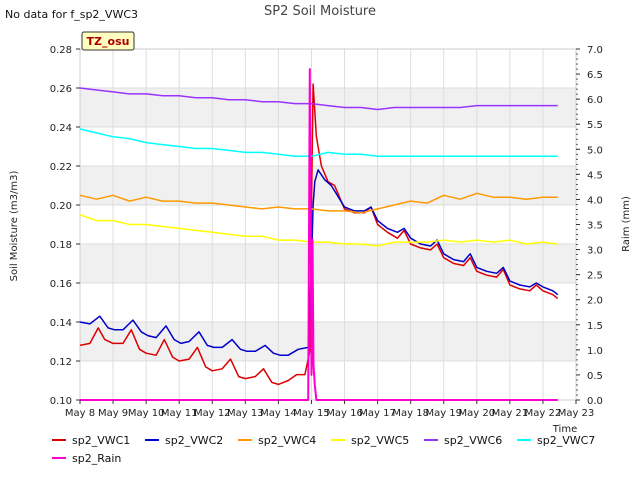 The image size is (640, 484). I want to click on x-tick-label: May 15, so click(311, 413).